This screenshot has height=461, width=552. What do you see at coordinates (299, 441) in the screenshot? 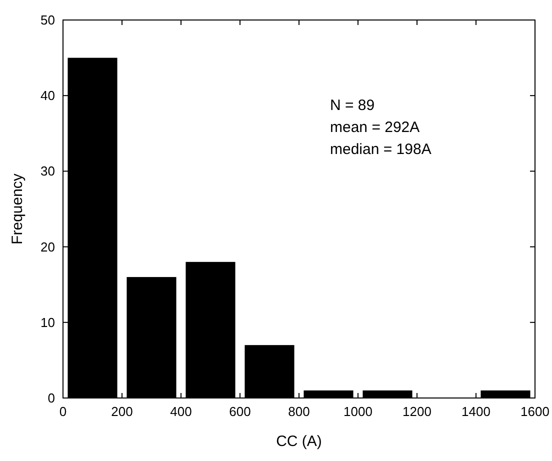
I see `x-axis-title: CC (A)` at bounding box center [299, 441].